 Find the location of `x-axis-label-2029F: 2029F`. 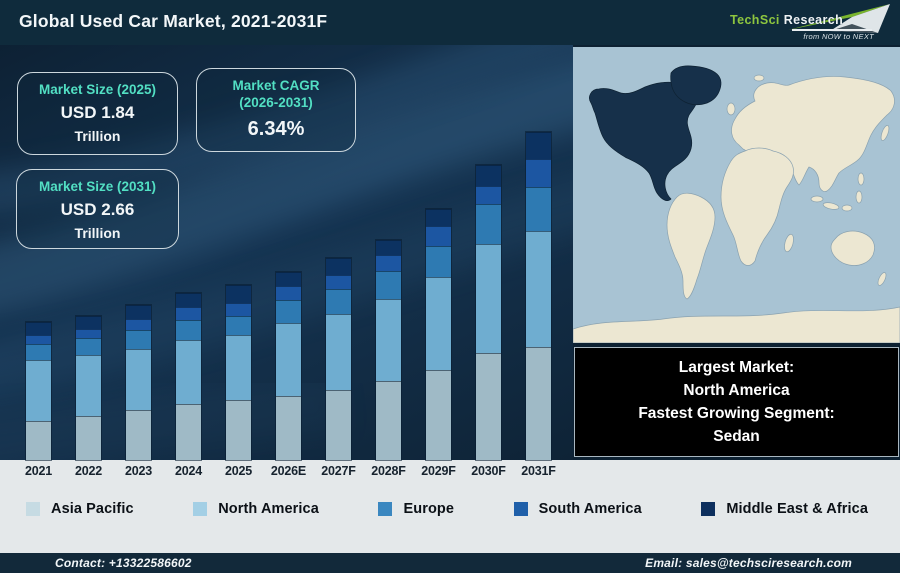

x-axis-label-2029F: 2029F is located at coordinates (438, 471).